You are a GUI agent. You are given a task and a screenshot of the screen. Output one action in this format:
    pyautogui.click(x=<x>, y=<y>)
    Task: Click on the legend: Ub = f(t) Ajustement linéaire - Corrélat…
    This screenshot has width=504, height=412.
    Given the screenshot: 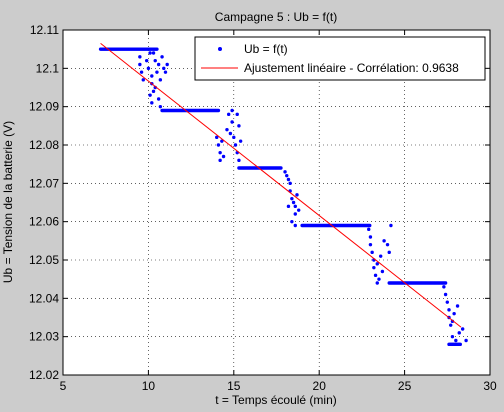 What is the action you would take?
    pyautogui.click(x=340, y=58)
    